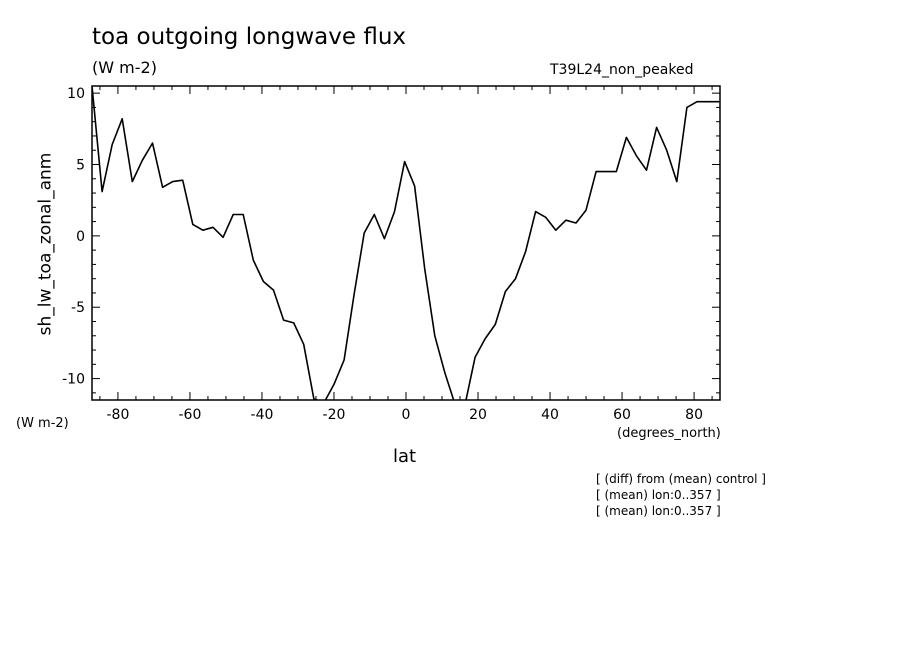  I want to click on x-tick-label: 40, so click(550, 415).